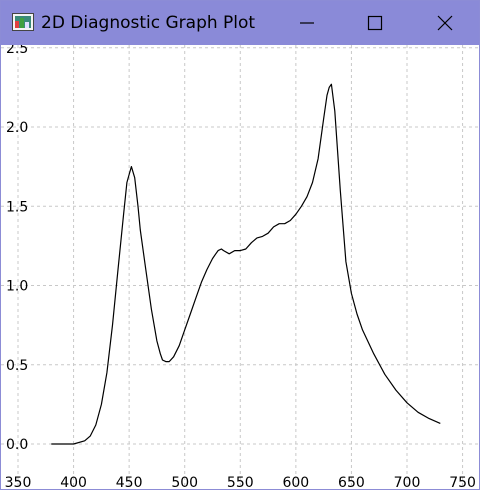 This screenshot has width=480, height=490. What do you see at coordinates (17, 445) in the screenshot?
I see `y-tick-label: 0.0` at bounding box center [17, 445].